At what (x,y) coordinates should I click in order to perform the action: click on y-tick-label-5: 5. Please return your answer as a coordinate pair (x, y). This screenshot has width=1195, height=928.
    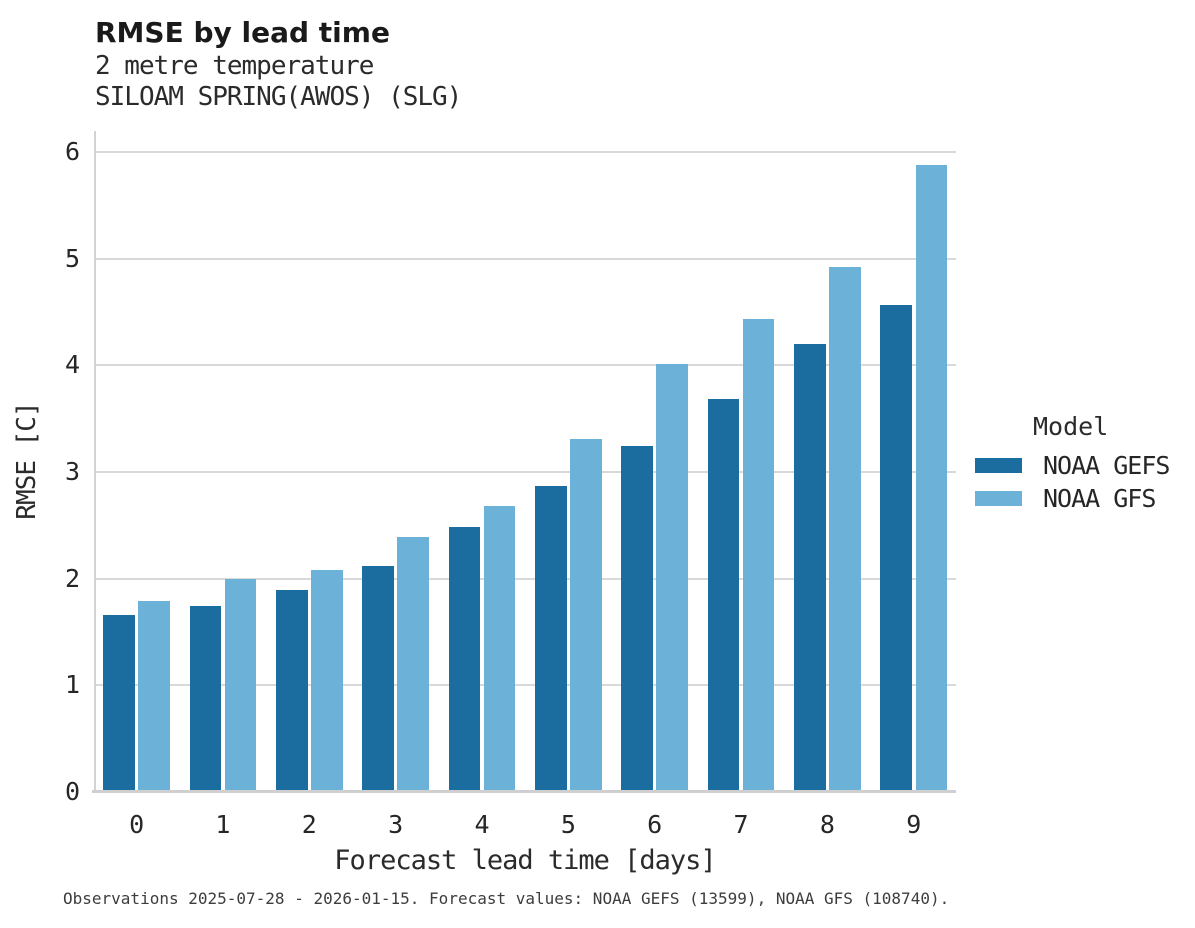
    Looking at the image, I should click on (72, 258).